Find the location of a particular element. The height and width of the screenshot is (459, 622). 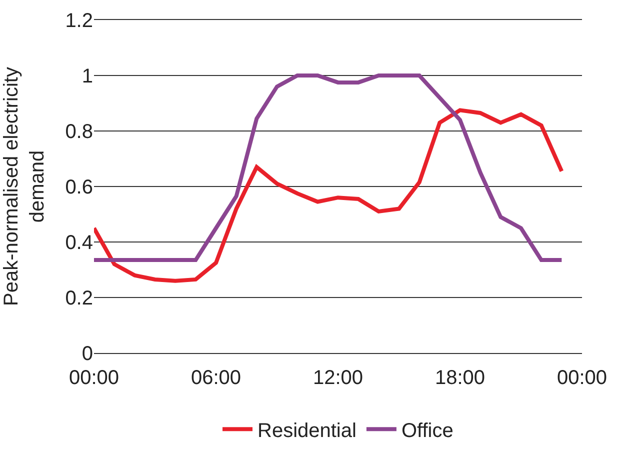

y-tick-label: 0.8 is located at coordinates (79, 132).